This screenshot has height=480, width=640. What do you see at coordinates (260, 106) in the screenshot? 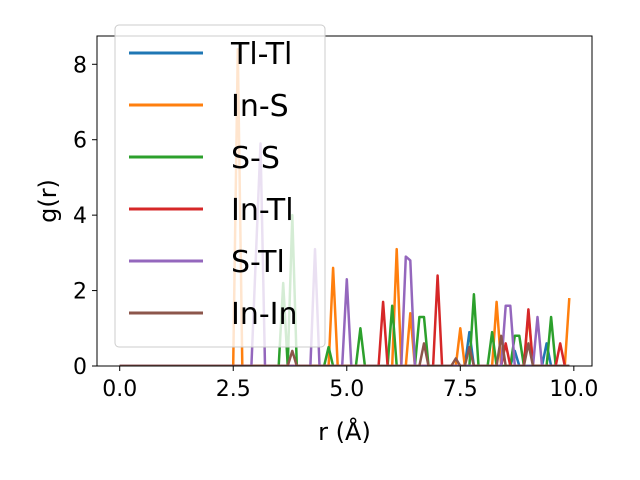
I see `legend-label-in-s: In-S` at bounding box center [260, 106].